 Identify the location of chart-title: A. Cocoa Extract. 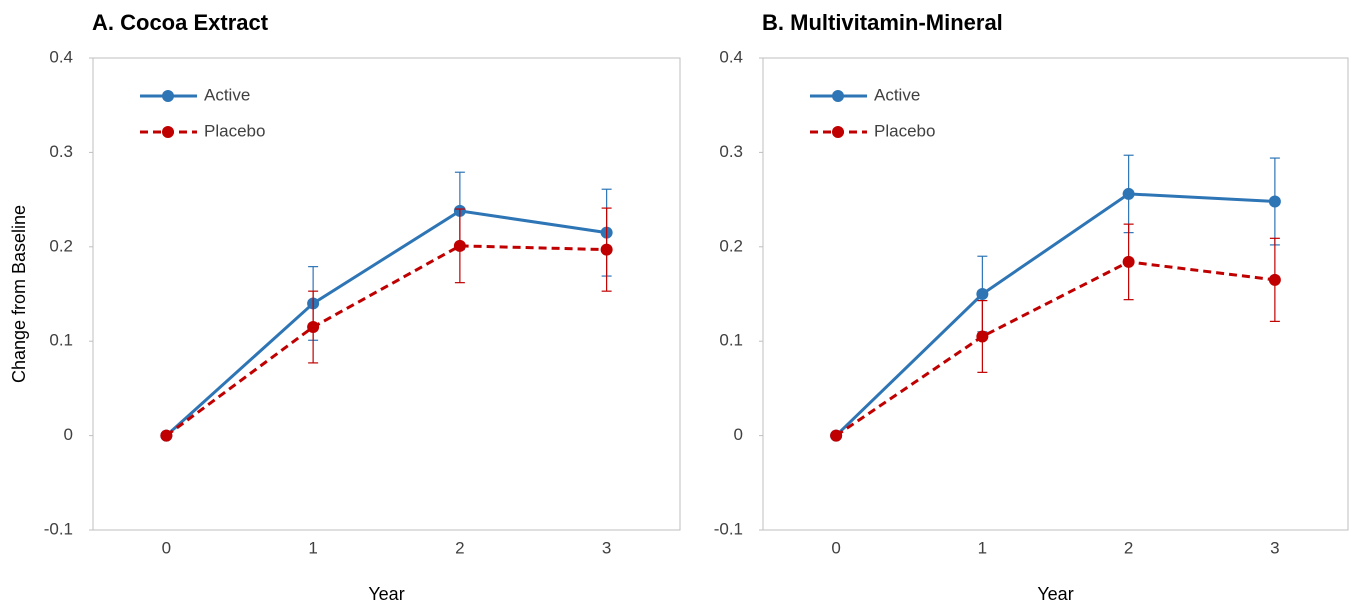
(180, 22).